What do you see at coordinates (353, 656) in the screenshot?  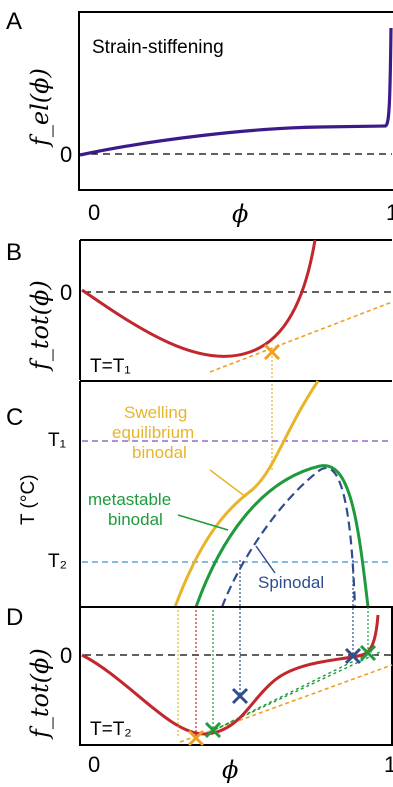 I see `panel-d-marker-spinodal-right` at bounding box center [353, 656].